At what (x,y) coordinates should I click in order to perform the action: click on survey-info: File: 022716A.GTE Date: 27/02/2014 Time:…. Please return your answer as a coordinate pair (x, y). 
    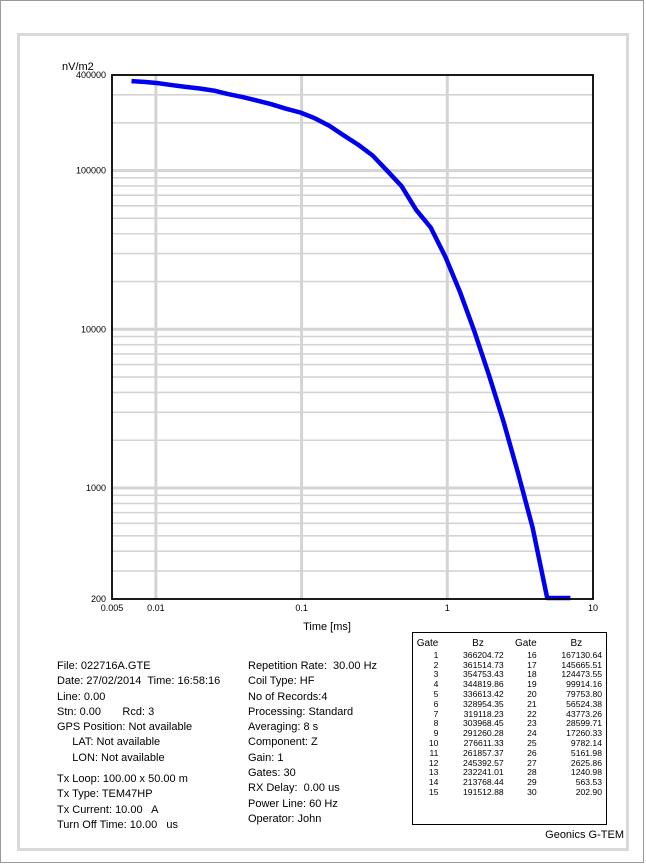
    Looking at the image, I should click on (138, 746).